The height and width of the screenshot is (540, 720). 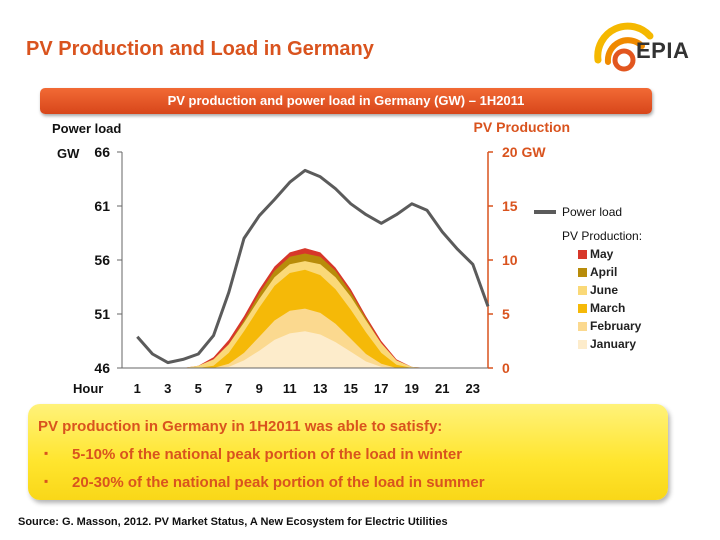 What do you see at coordinates (102, 206) in the screenshot?
I see `left-tick-label: 61` at bounding box center [102, 206].